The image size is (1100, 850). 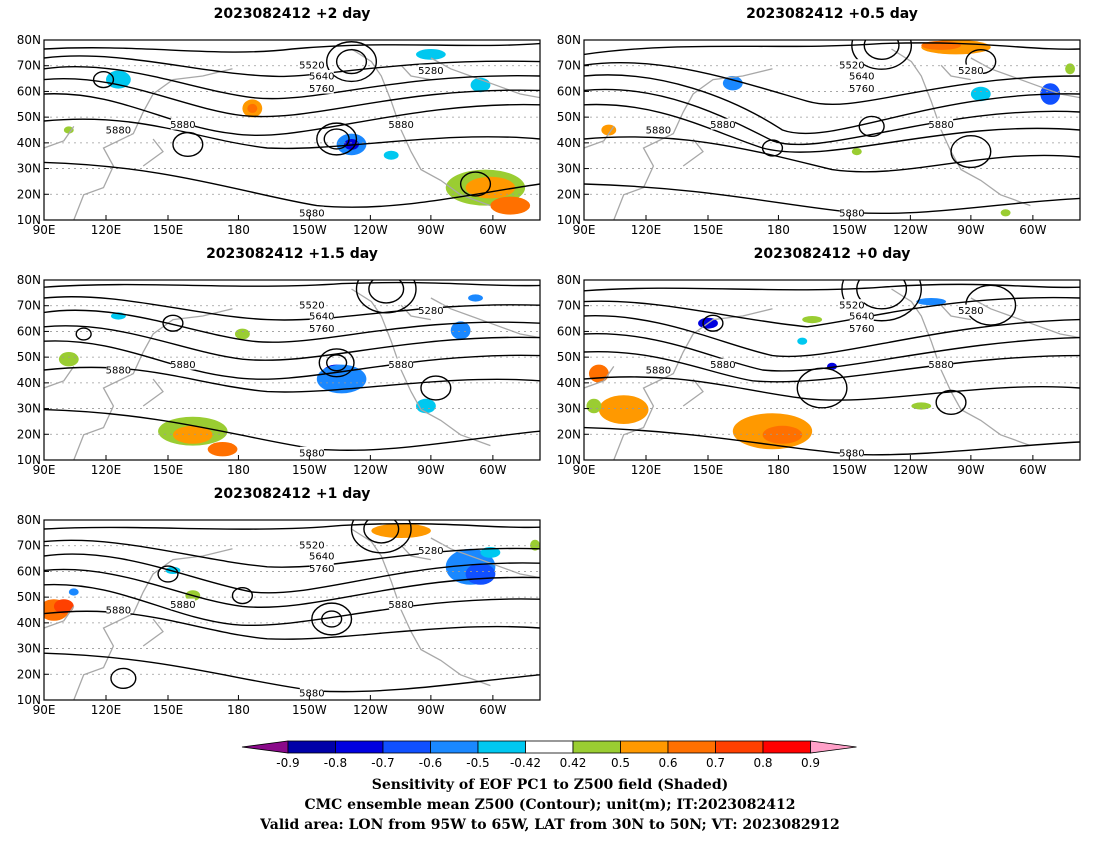 What do you see at coordinates (292, 254) in the screenshot?
I see `panel-title-plus-1-5-day: 2023082412 +1.5 day` at bounding box center [292, 254].